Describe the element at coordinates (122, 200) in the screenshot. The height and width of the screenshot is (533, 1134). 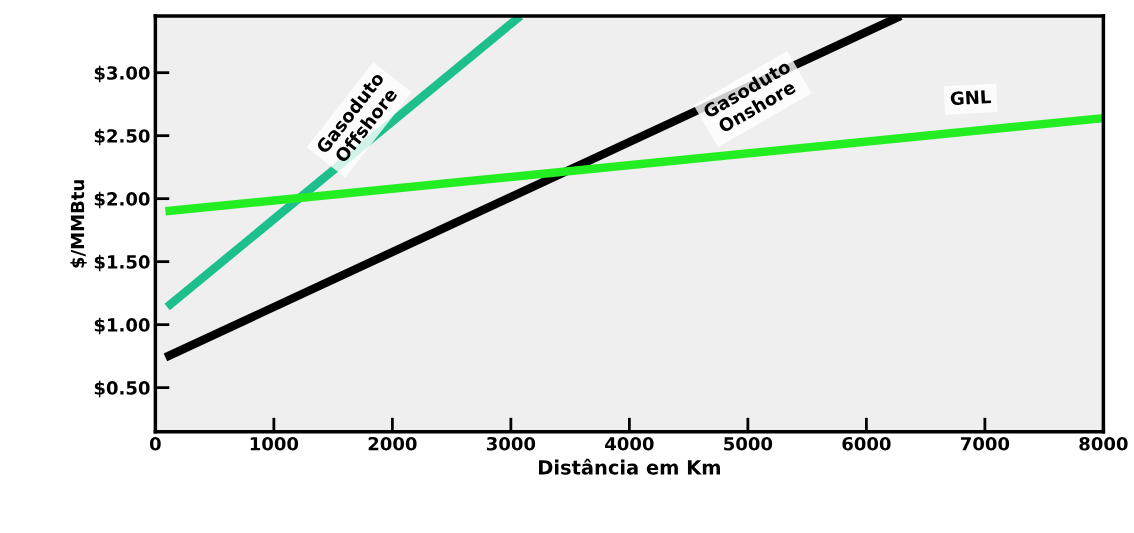
I see `y-tick-label: $2.00` at that location.